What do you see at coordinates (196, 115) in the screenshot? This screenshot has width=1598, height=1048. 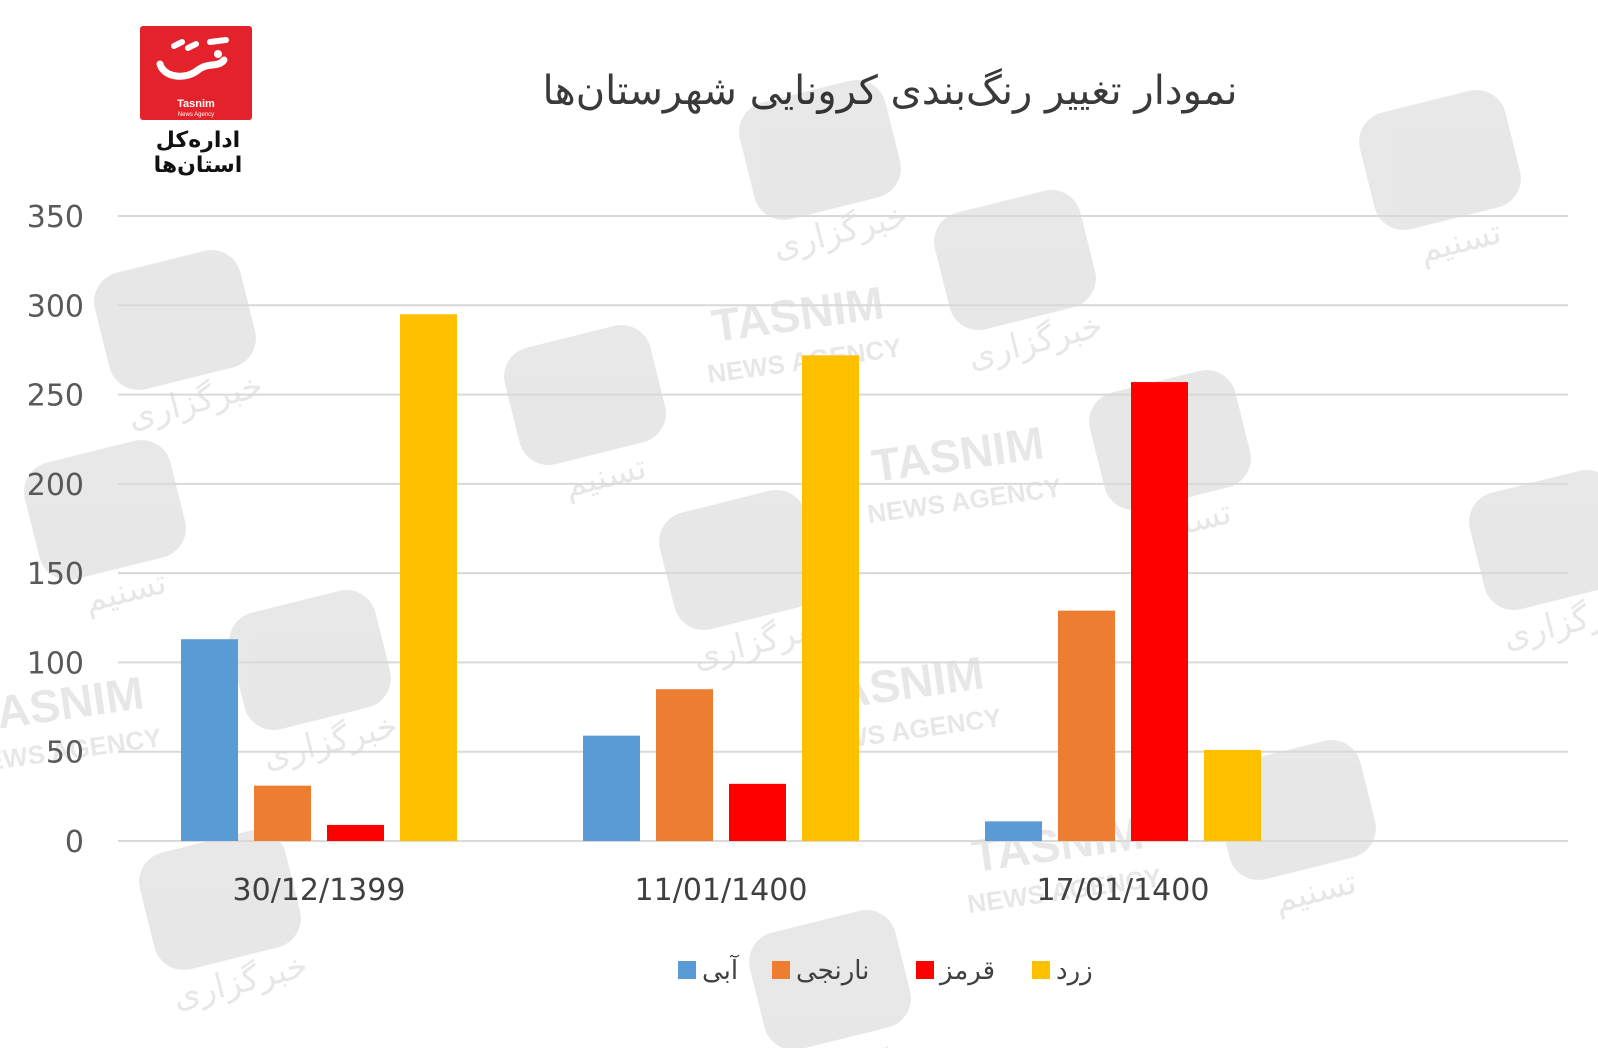 I see `logo-agency: News Agency` at bounding box center [196, 115].